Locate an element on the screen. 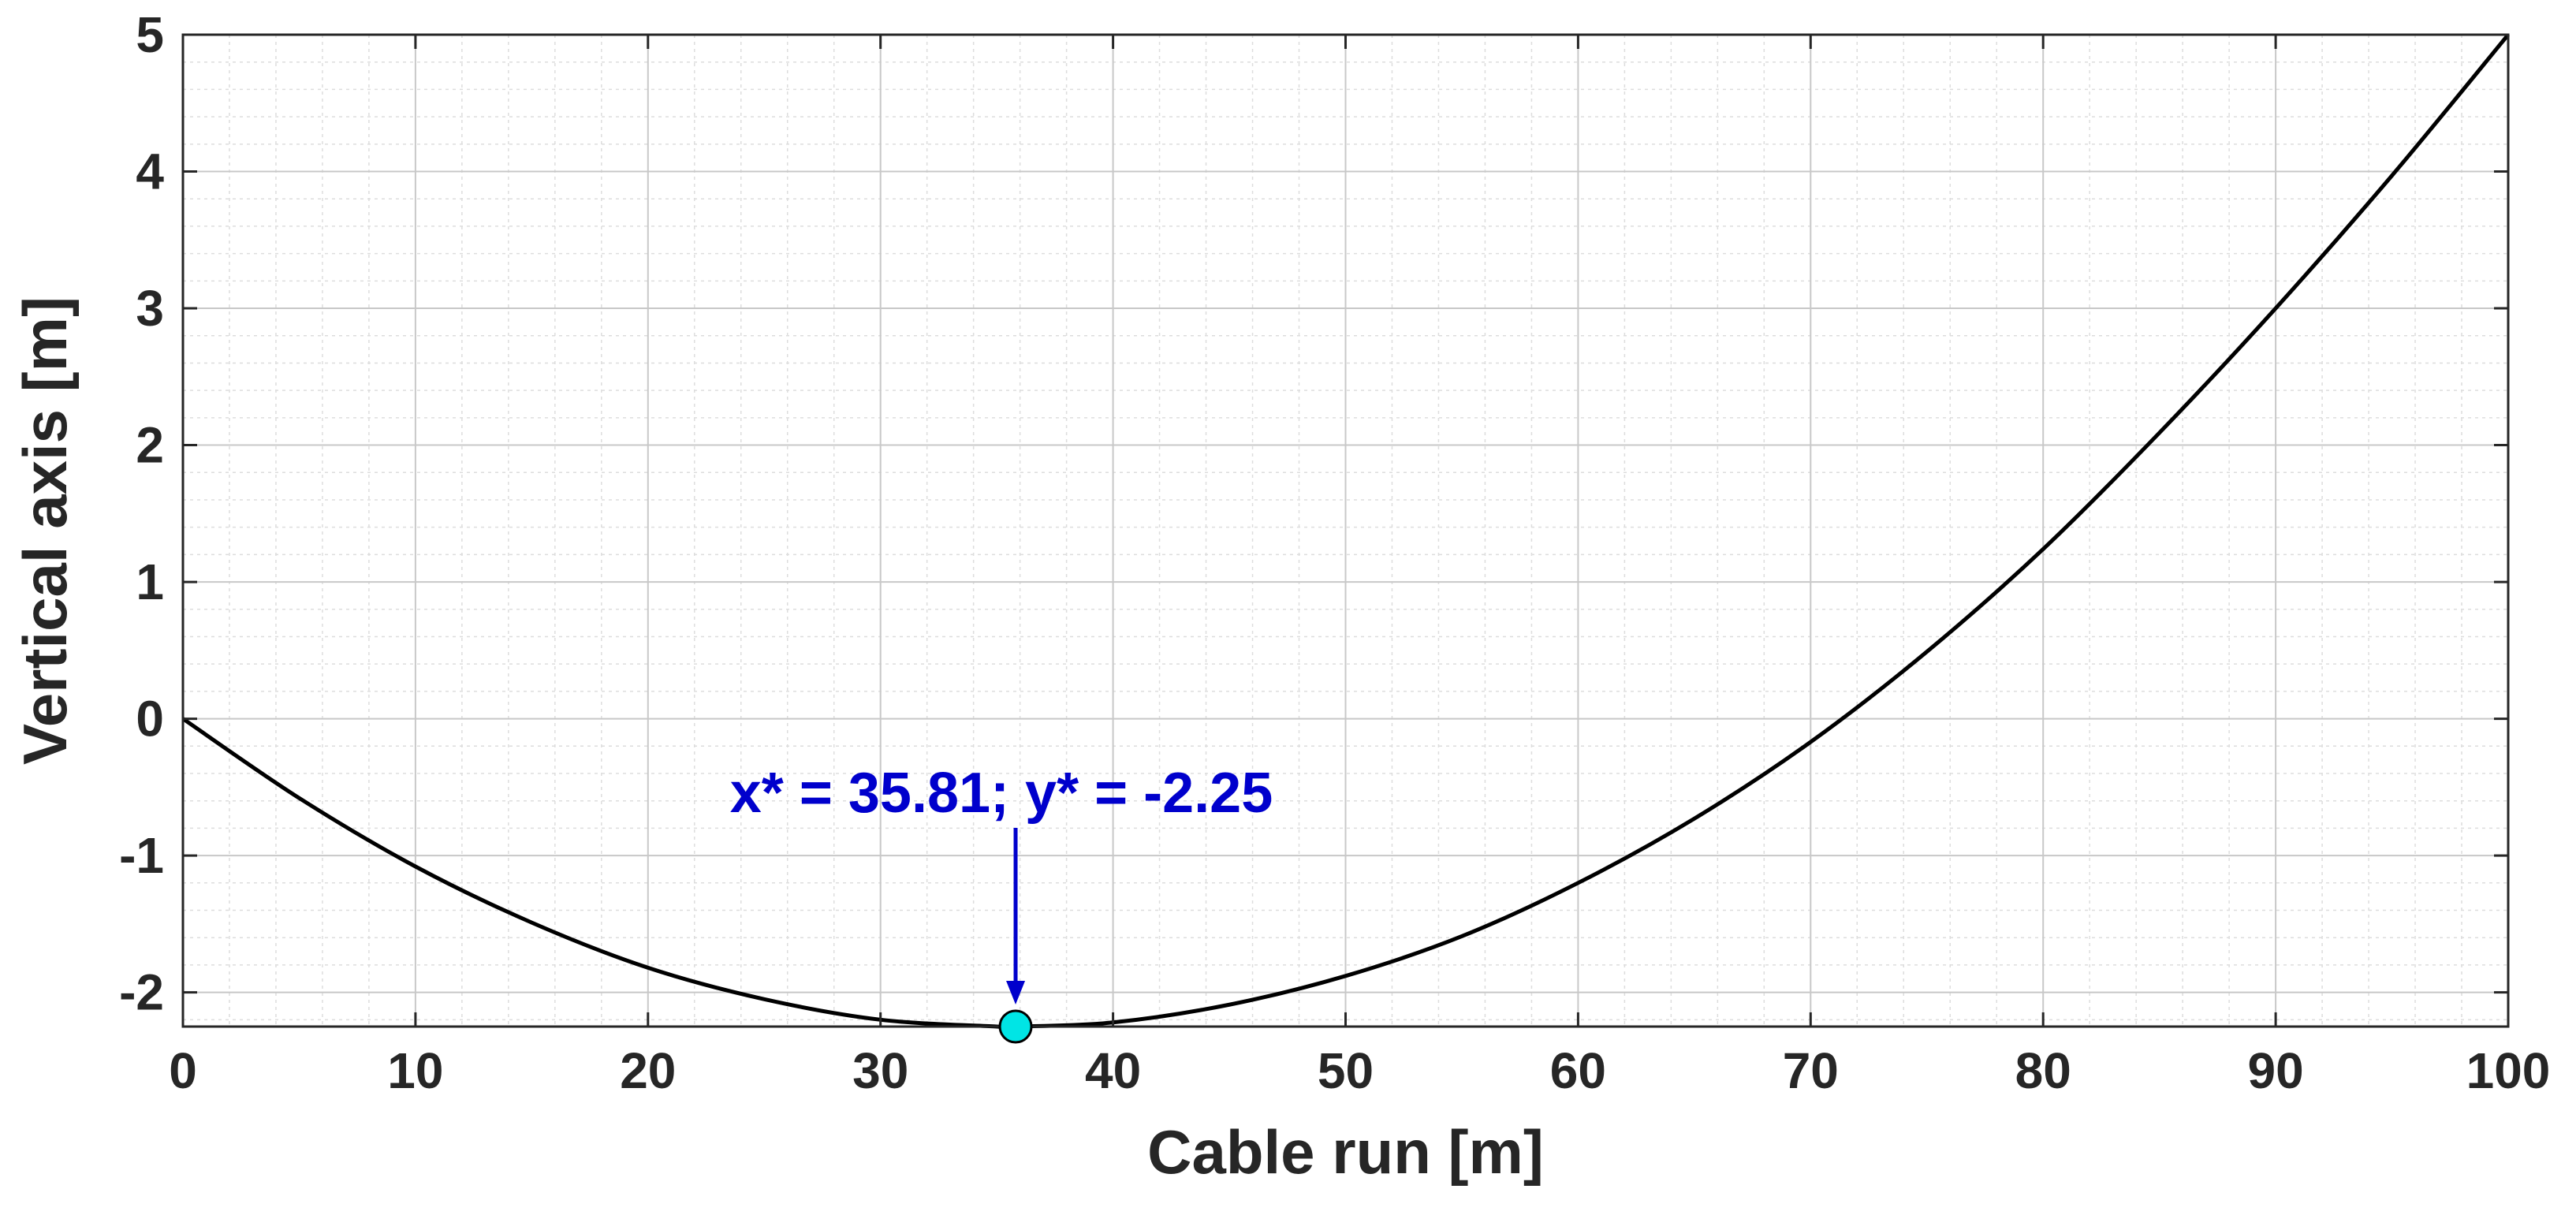  y-tick-label: 4 is located at coordinates (150, 171).